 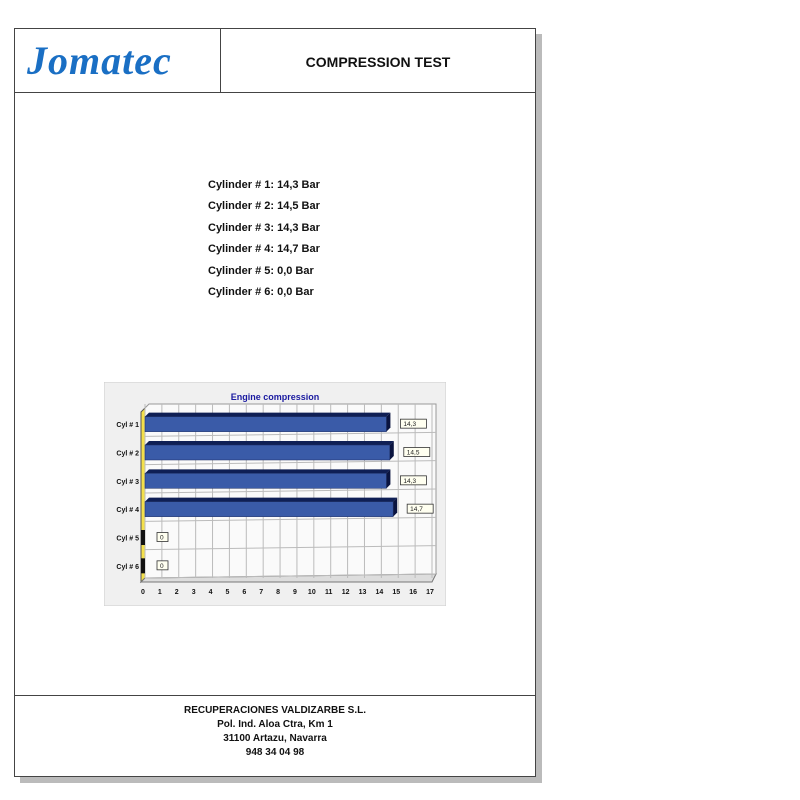 What do you see at coordinates (127, 454) in the screenshot?
I see `y-tick-label: Cyl # 2` at bounding box center [127, 454].